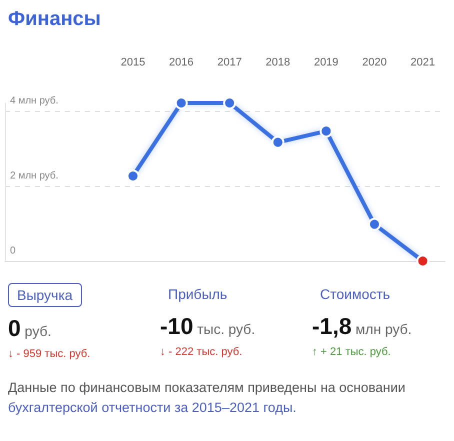 The width and height of the screenshot is (454, 441). I want to click on x-tick-label: 2018, so click(278, 62).